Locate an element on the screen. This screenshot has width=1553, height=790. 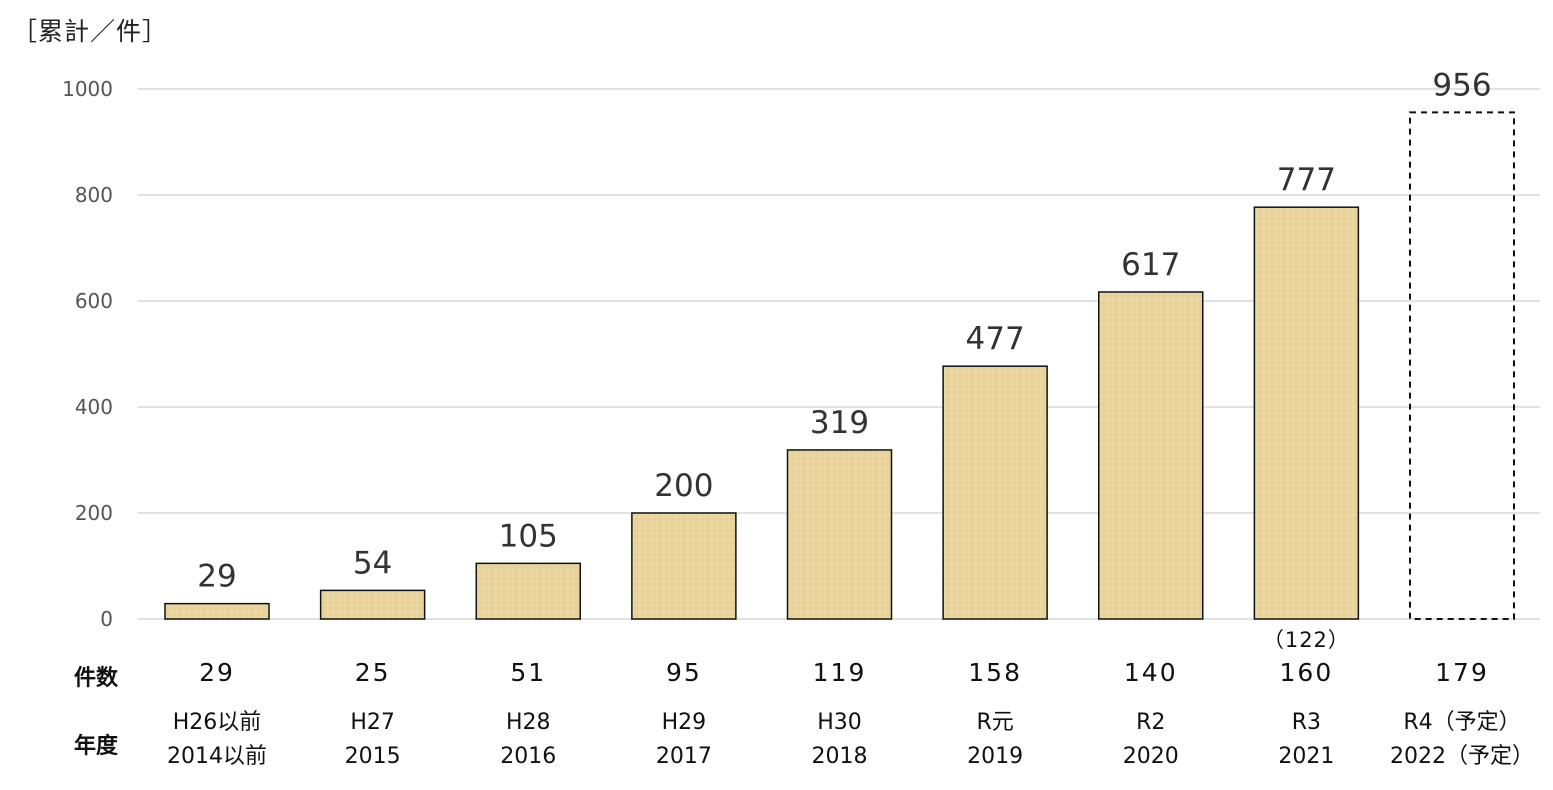
annual-count-note: （122） is located at coordinates (1306, 640).